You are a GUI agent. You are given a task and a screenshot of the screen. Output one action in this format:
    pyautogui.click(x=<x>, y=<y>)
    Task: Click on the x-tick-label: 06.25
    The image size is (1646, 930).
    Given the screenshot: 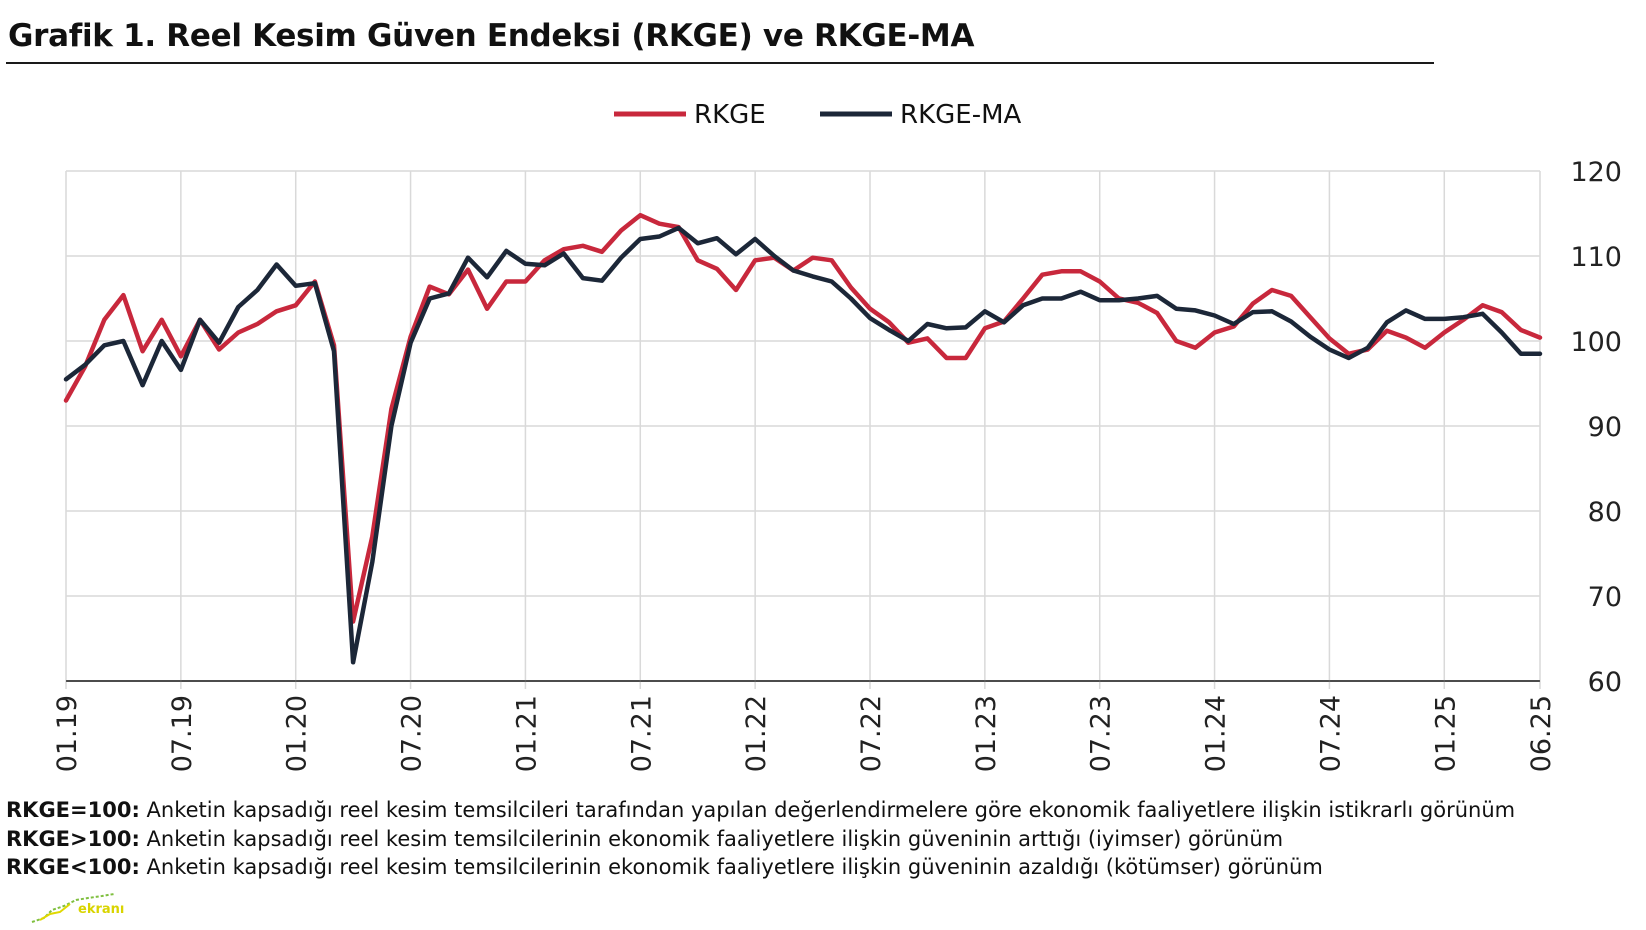 What is the action you would take?
    pyautogui.click(x=1541, y=733)
    